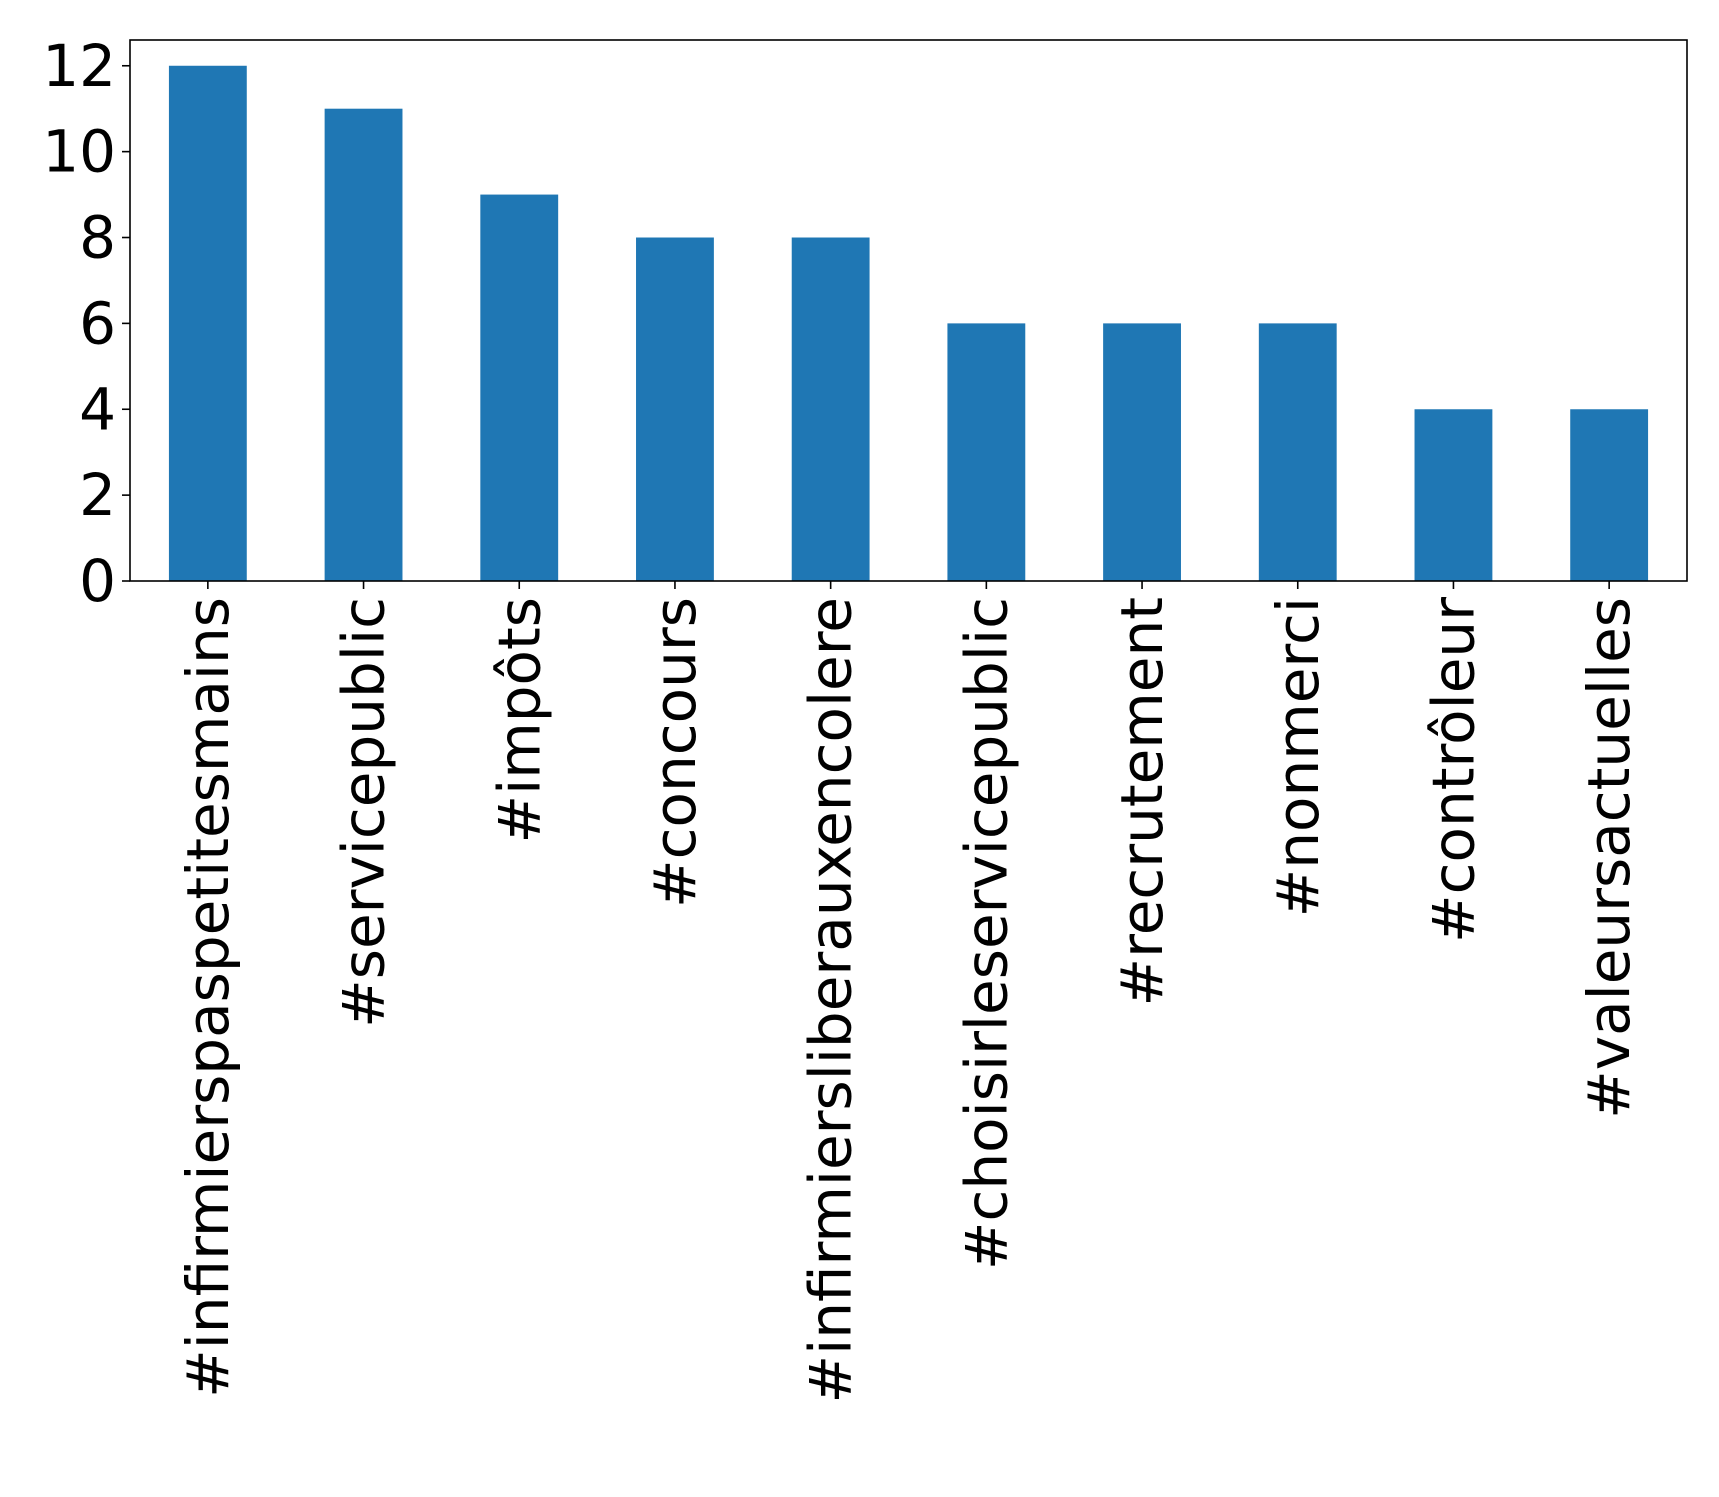 The width and height of the screenshot is (1719, 1497). I want to click on y-tick-label-5: 10, so click(79, 152).